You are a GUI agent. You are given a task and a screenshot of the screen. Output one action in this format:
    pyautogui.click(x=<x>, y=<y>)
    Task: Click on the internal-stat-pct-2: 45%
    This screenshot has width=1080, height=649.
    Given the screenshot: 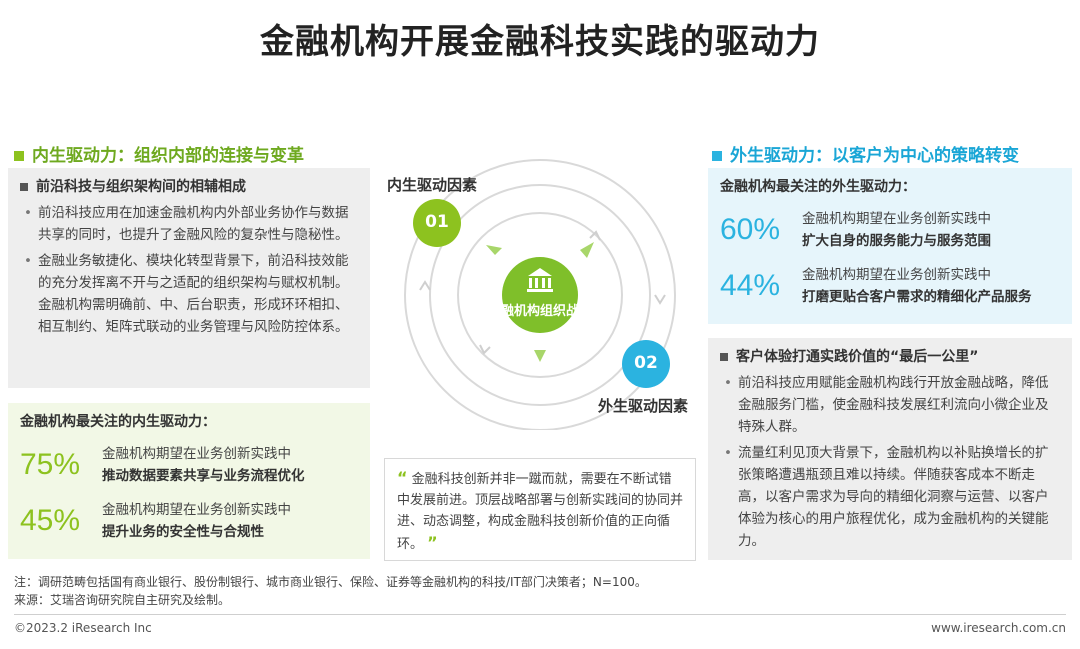 What is the action you would take?
    pyautogui.click(x=50, y=520)
    